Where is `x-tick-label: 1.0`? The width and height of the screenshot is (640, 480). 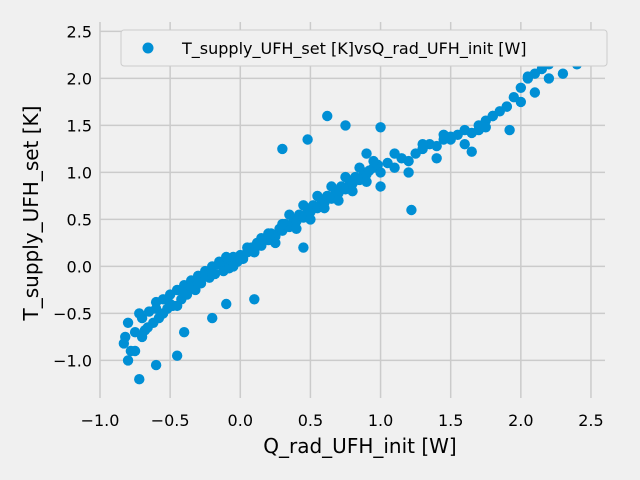 x-tick-label: 1.0 is located at coordinates (380, 420).